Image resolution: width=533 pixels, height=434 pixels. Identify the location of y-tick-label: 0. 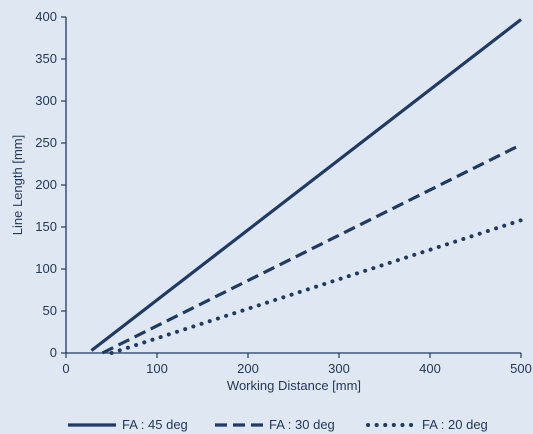
(53, 352).